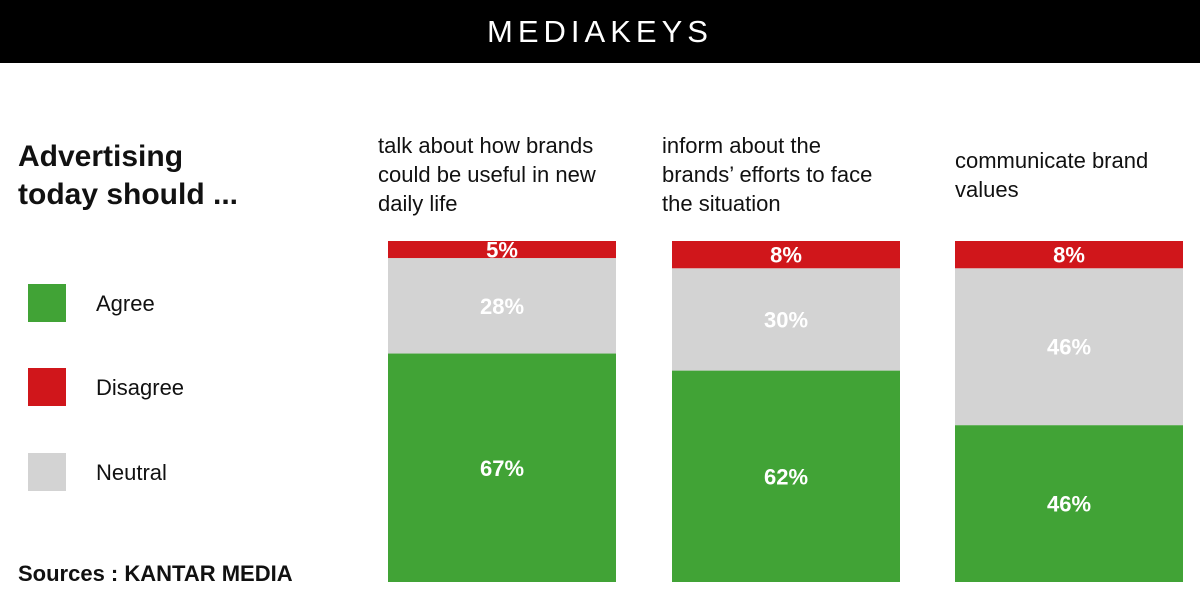 The width and height of the screenshot is (1200, 600). What do you see at coordinates (418, 203) in the screenshot?
I see `category-label-1-line-3: daily life` at bounding box center [418, 203].